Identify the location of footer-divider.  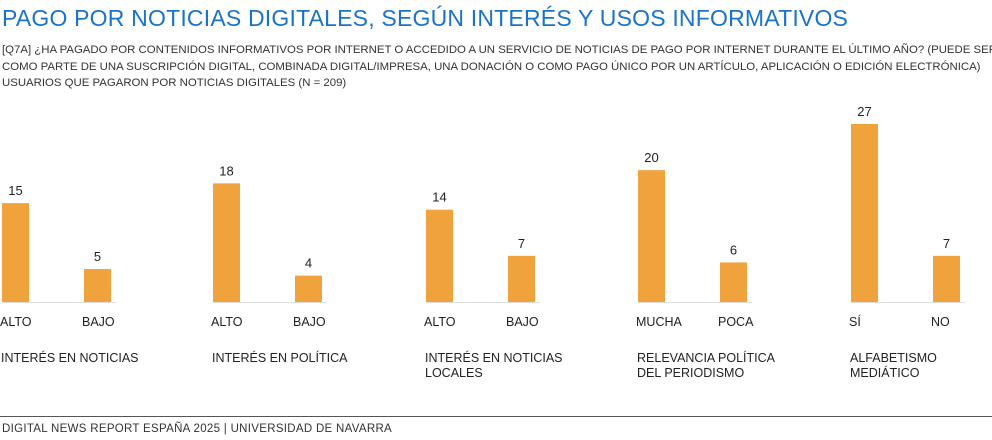
(496, 416).